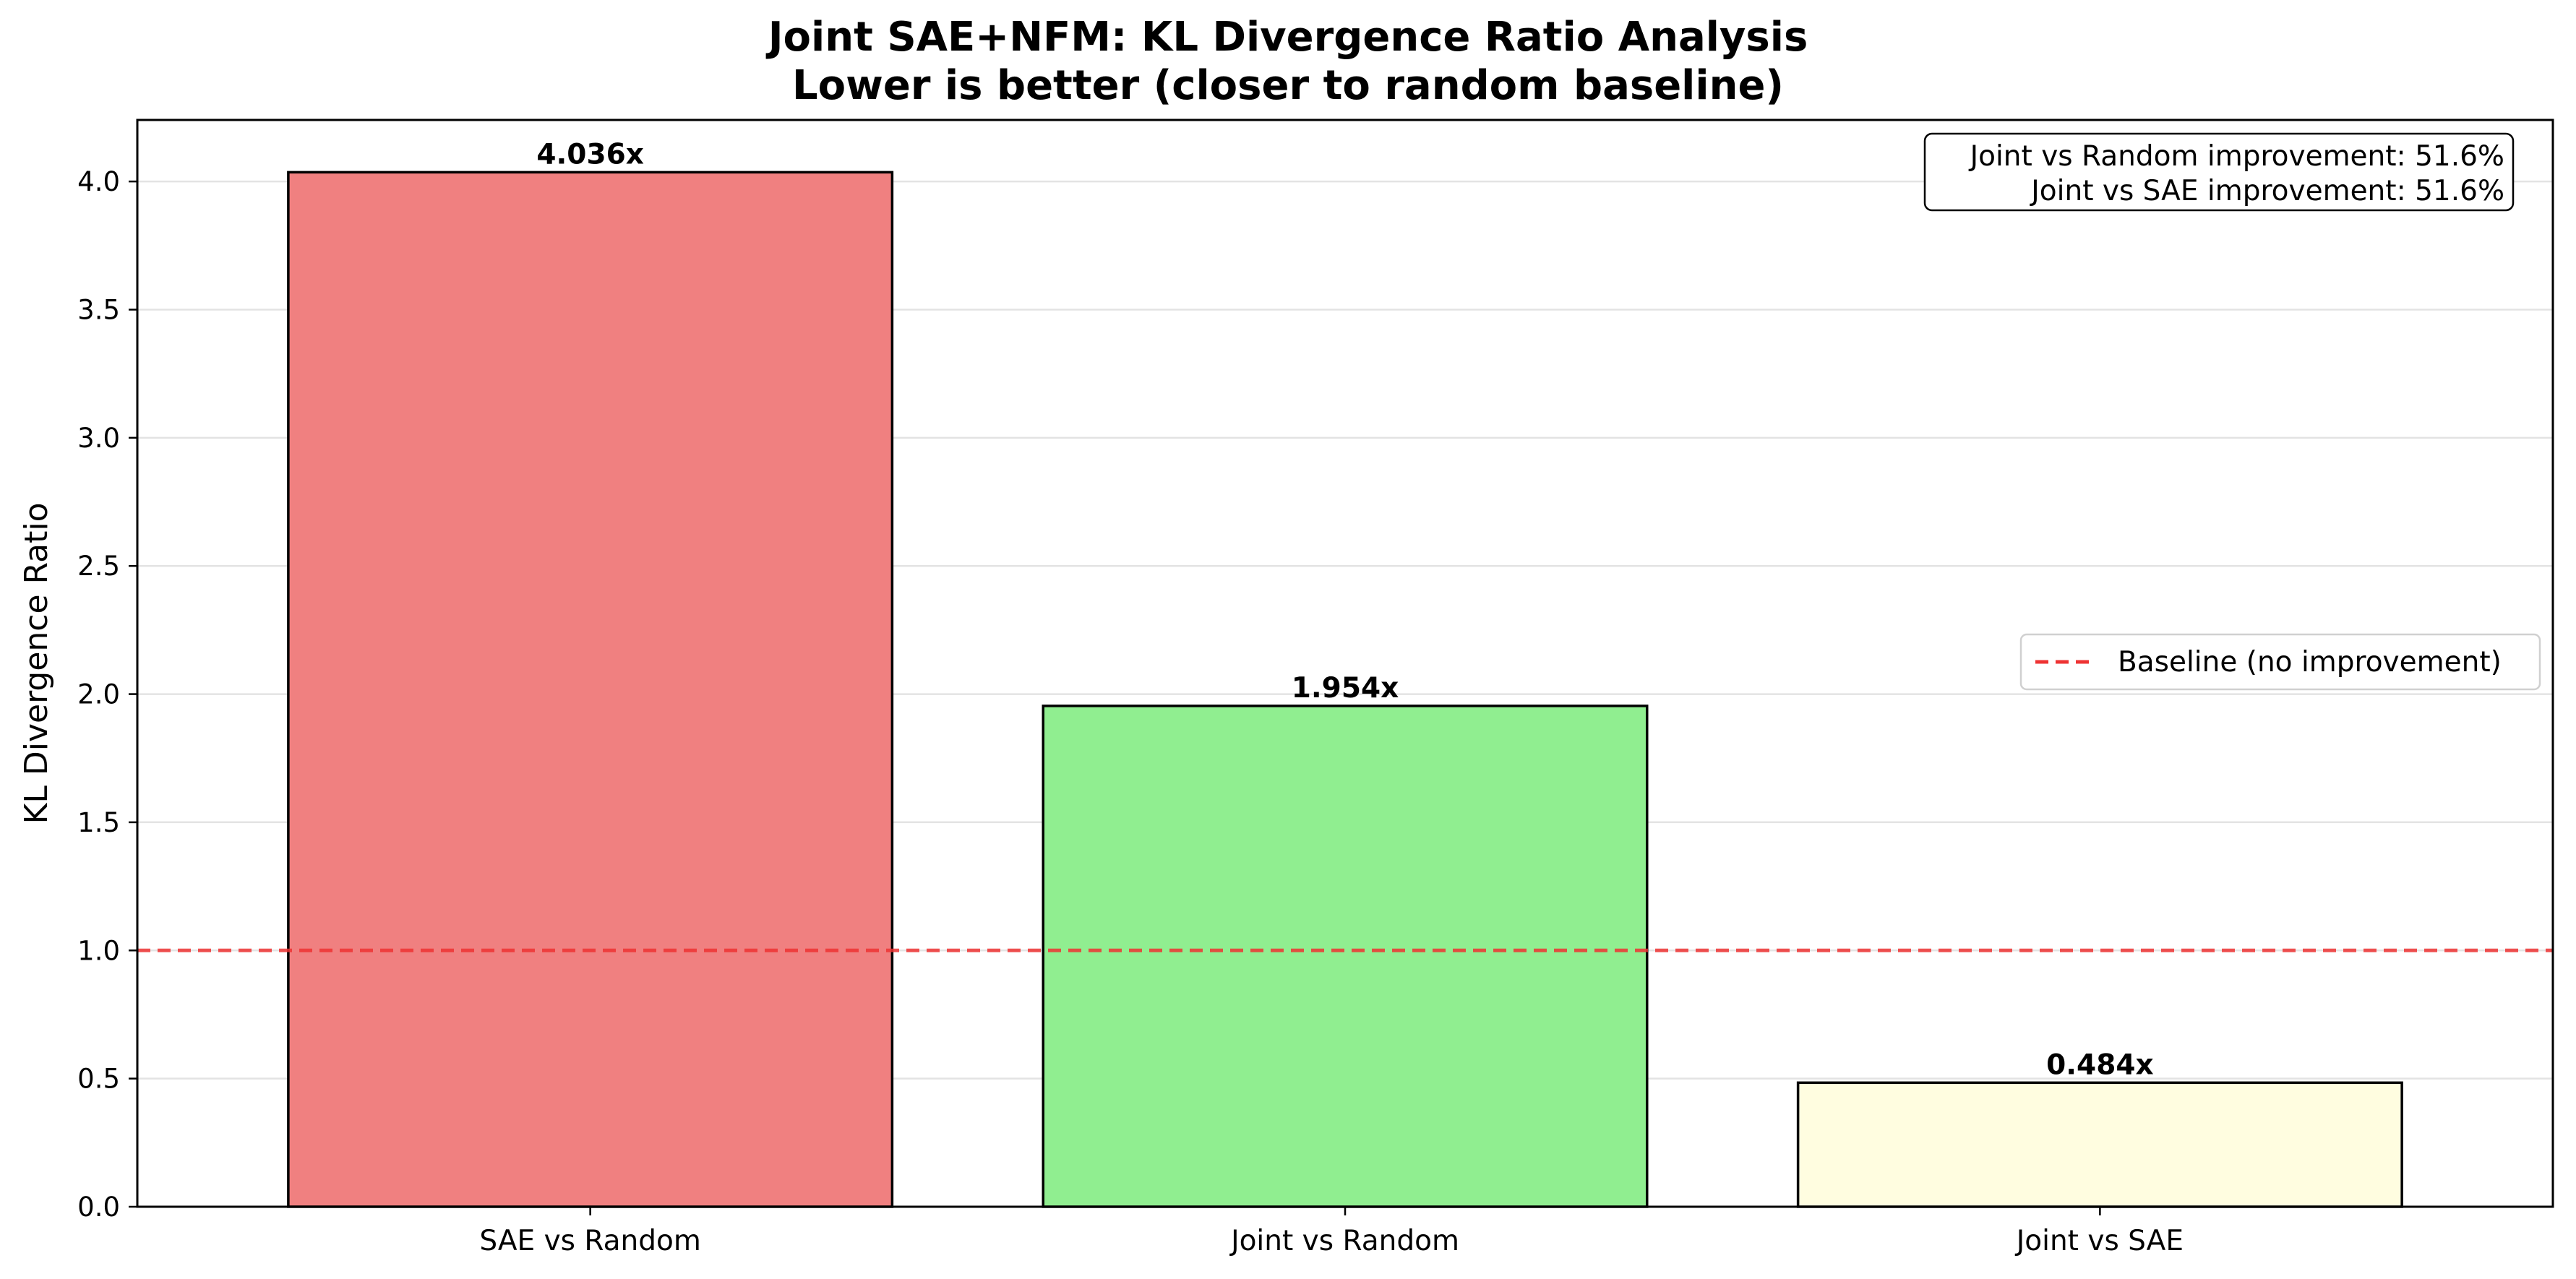 Image resolution: width=2576 pixels, height=1279 pixels. What do you see at coordinates (1344, 1241) in the screenshot?
I see `x-tick-label: Joint vs Random` at bounding box center [1344, 1241].